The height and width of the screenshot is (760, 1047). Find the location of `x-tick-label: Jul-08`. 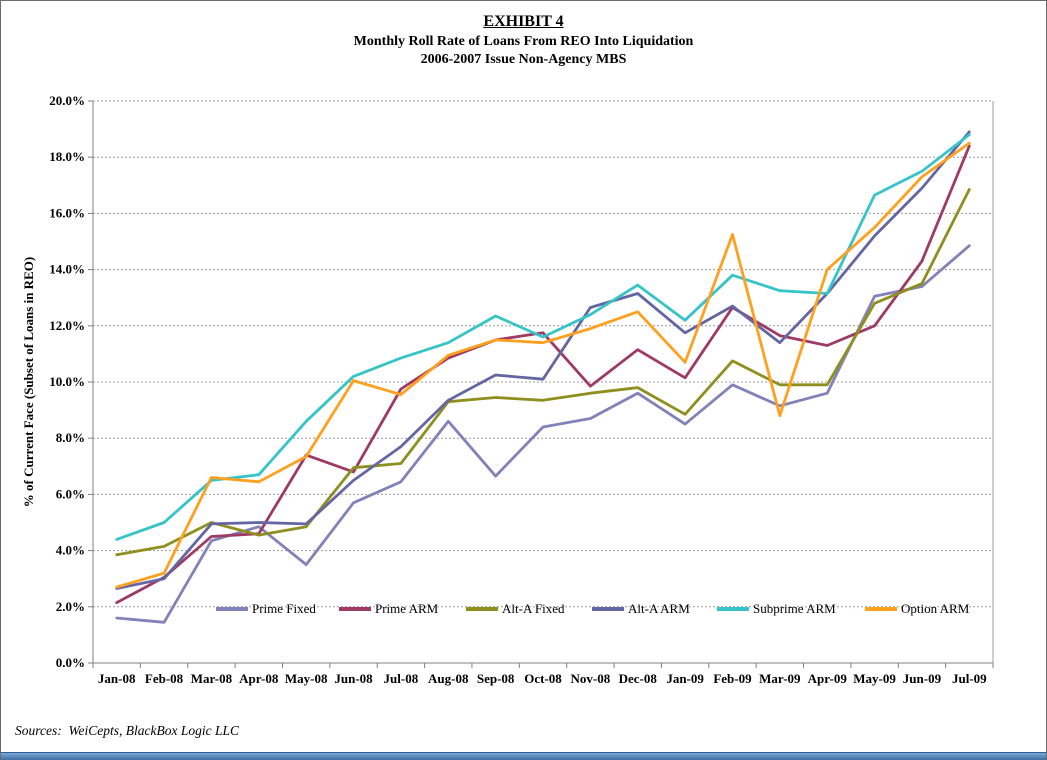

x-tick-label: Jul-08 is located at coordinates (401, 678).